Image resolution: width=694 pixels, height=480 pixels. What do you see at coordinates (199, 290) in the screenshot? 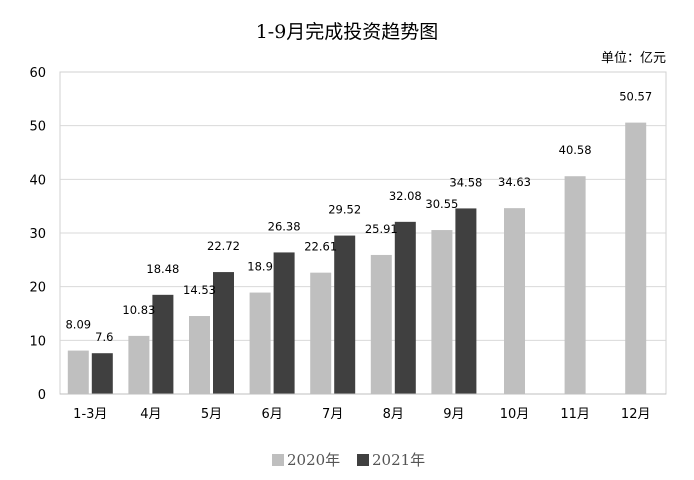
I see `data-label-2020: 14.53` at bounding box center [199, 290].